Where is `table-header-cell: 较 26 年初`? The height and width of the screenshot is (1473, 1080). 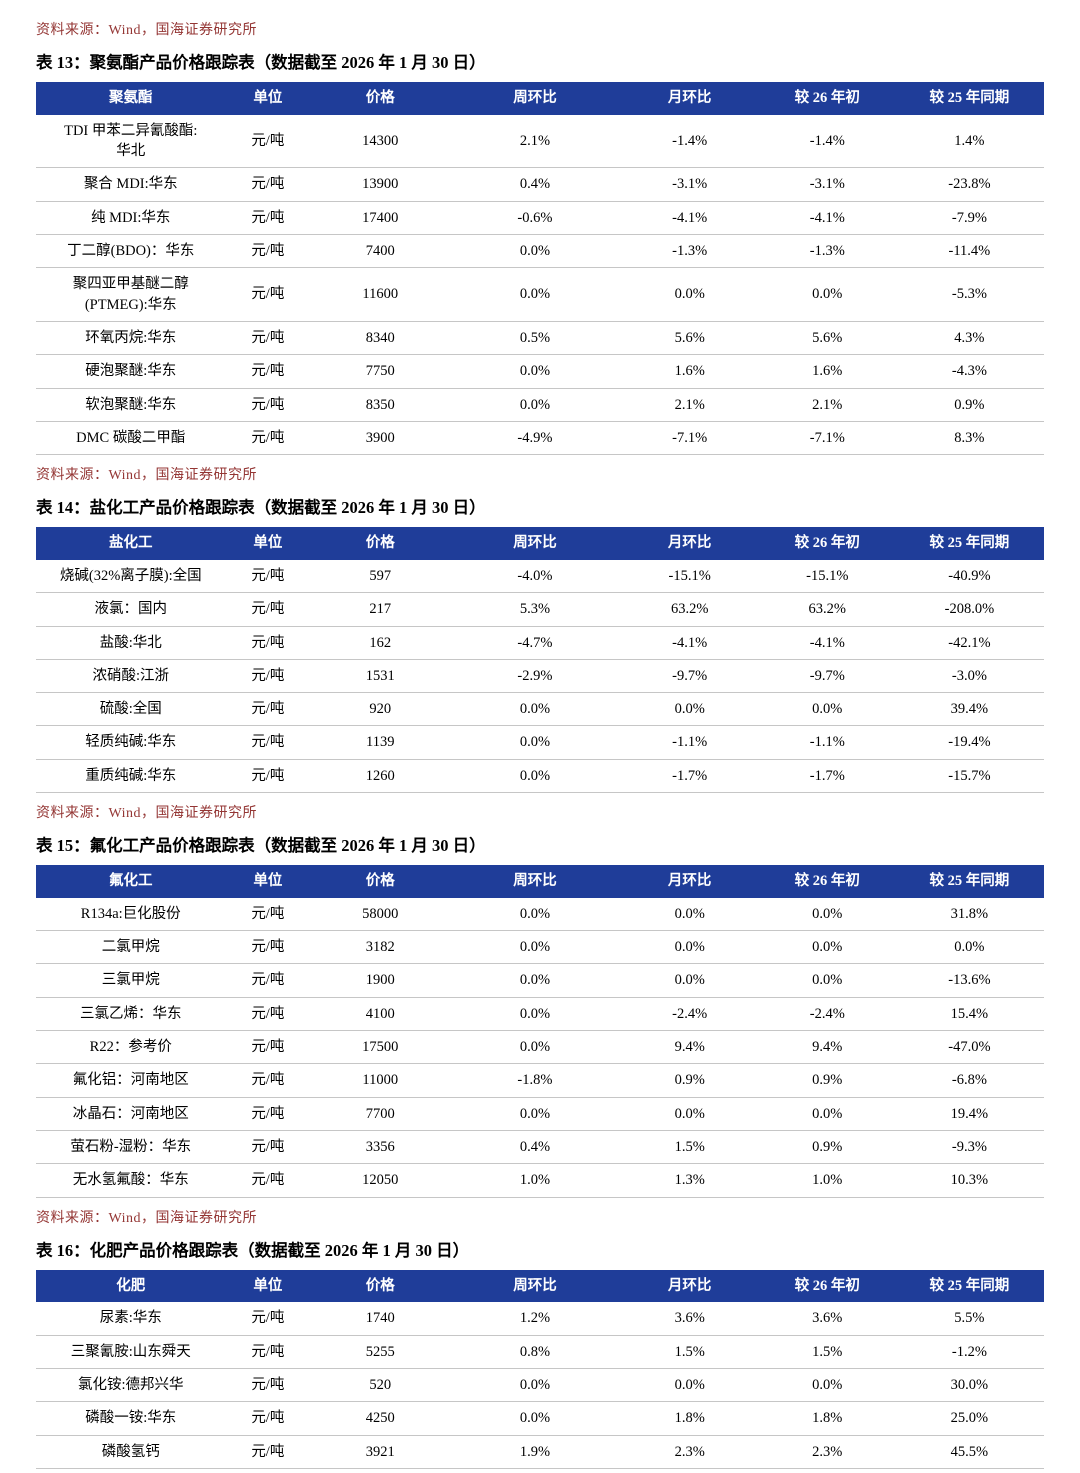
table-header-cell: 较 26 年初 is located at coordinates (827, 98).